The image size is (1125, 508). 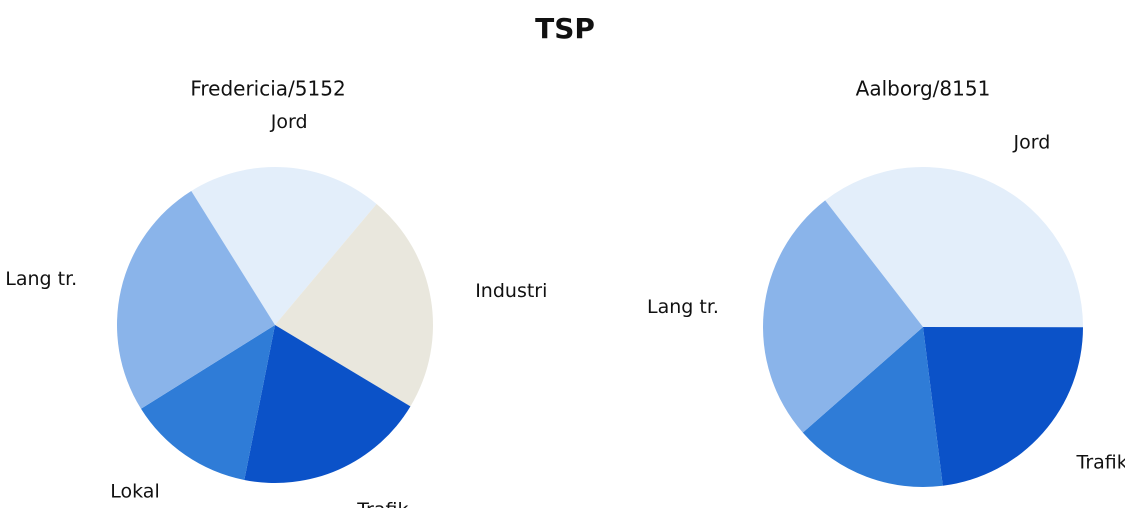 I want to click on chart-subtitle: Fredericia/5152, so click(x=267, y=89).